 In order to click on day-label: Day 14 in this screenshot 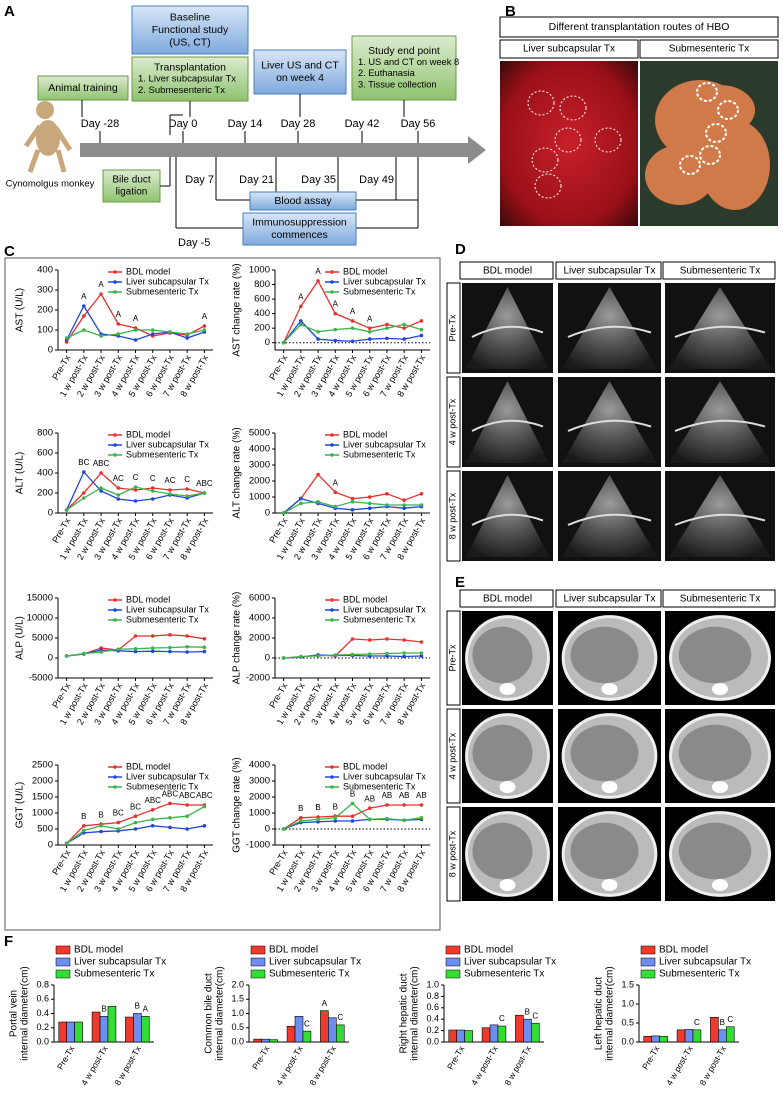, I will do `click(245, 124)`.